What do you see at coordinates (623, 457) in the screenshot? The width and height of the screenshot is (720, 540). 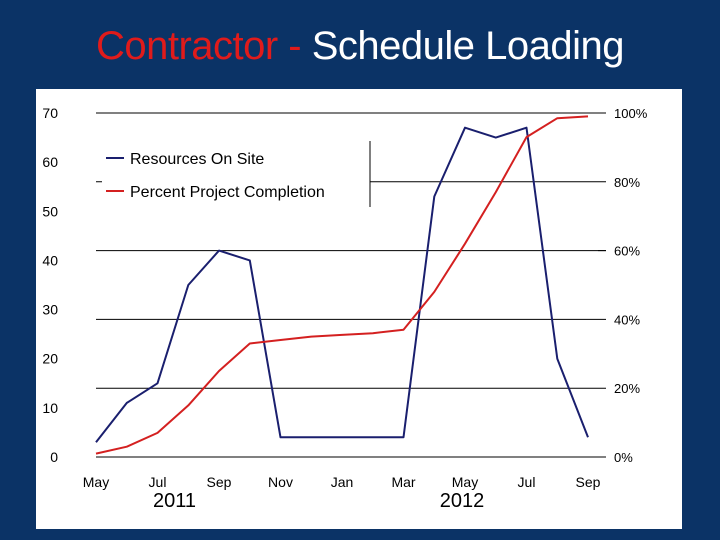 I see `right-axis-tick-label: 0%` at bounding box center [623, 457].